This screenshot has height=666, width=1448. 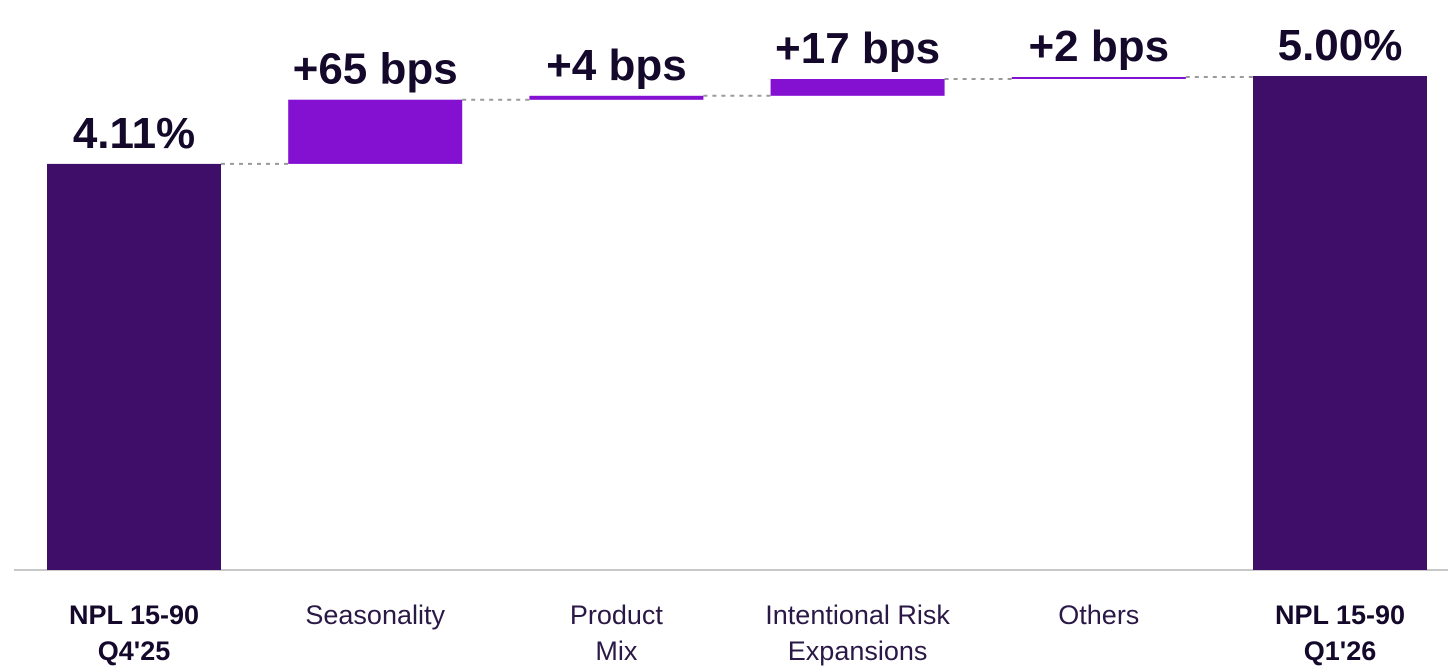 What do you see at coordinates (134, 133) in the screenshot?
I see `value-label: 4.11%` at bounding box center [134, 133].